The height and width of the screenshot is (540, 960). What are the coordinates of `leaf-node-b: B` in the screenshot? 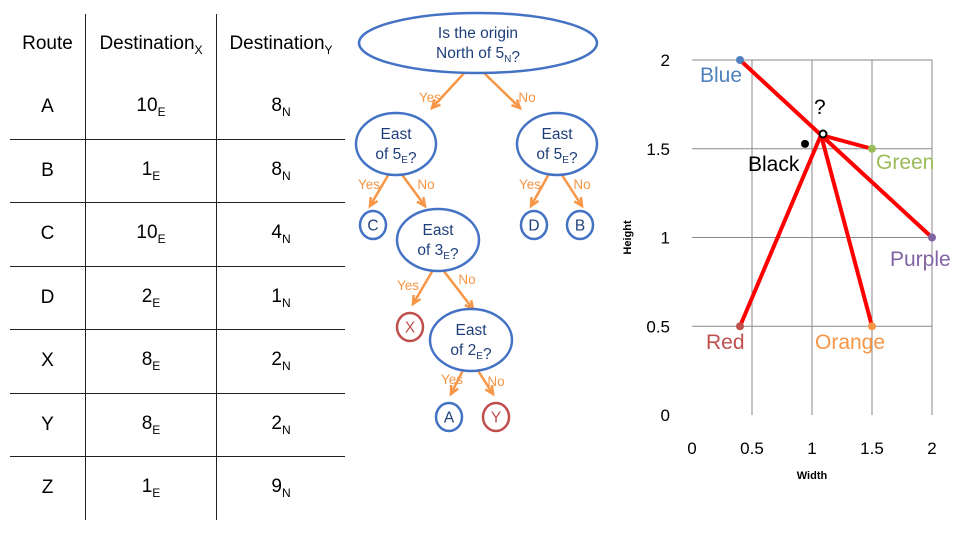 It's located at (580, 225).